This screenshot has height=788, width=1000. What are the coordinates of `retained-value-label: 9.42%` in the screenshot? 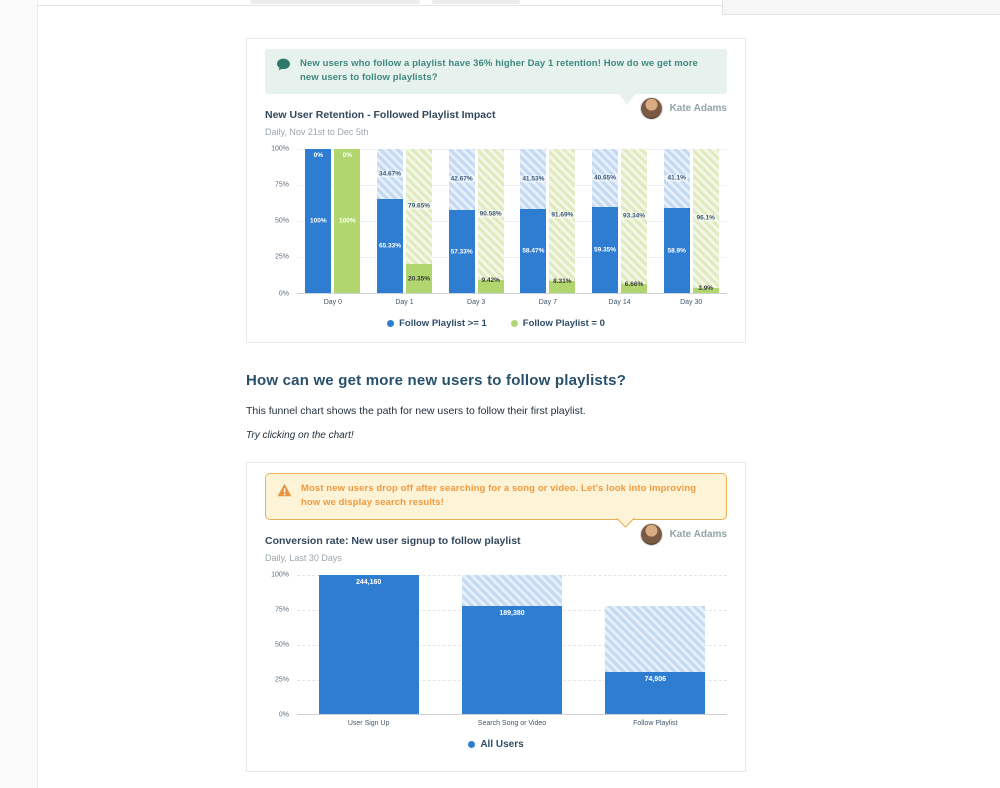 It's located at (490, 280).